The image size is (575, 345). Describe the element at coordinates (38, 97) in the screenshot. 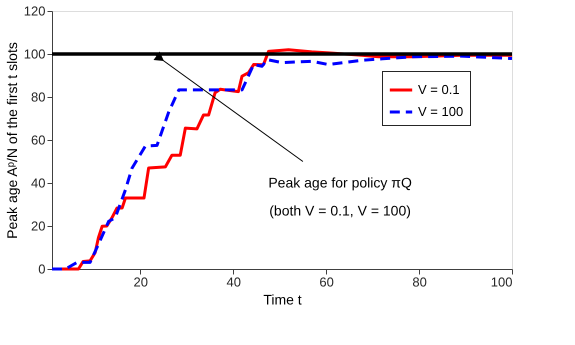

I see `y-tick-label: 80` at that location.